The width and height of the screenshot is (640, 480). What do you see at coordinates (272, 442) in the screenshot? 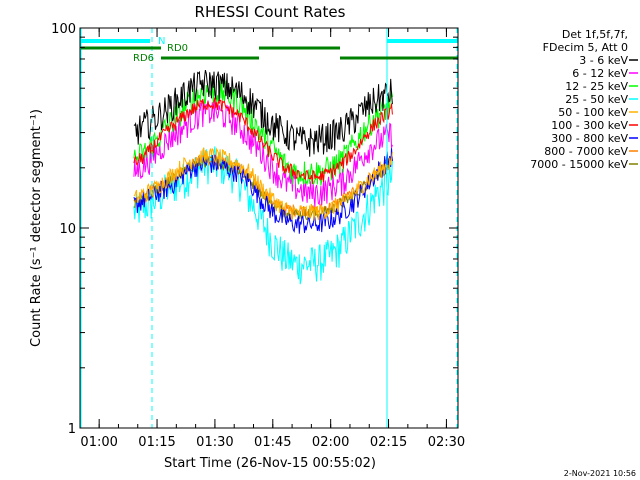
I see `x-tick-label: 01:45` at bounding box center [272, 442].